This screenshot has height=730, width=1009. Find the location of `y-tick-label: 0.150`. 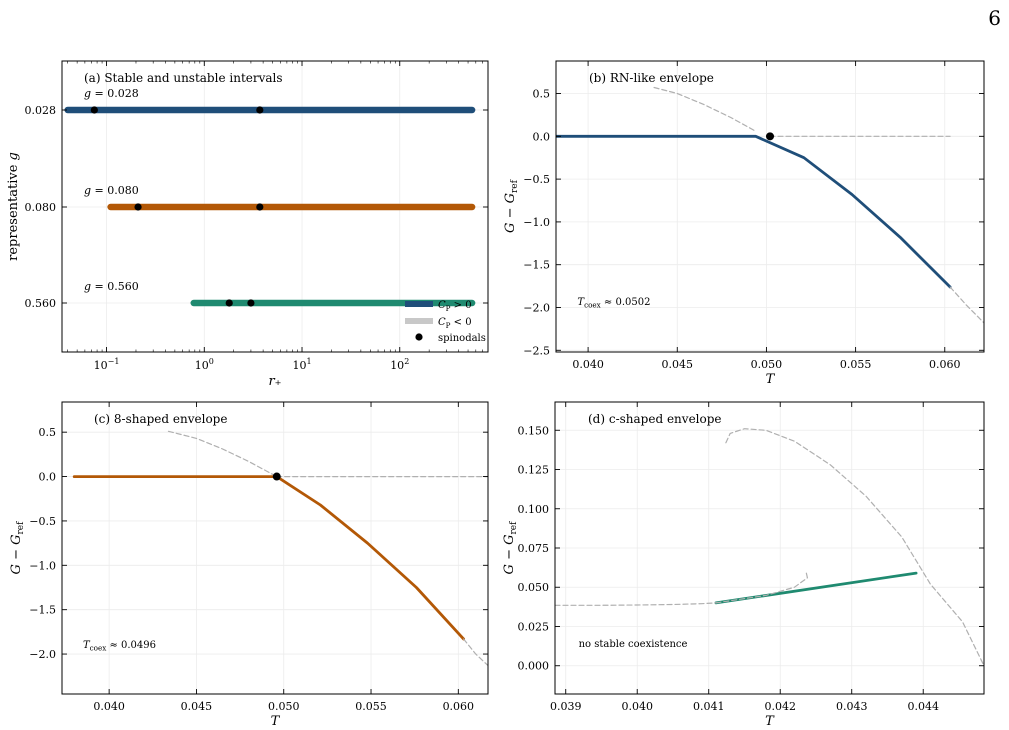

y-tick-label: 0.150 is located at coordinates (534, 430).